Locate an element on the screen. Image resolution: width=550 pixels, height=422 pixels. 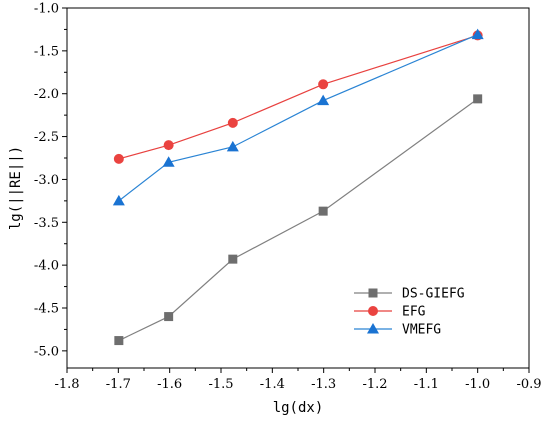
y-axis-ticks: -5.0 -4.5 -4.0 -3.5 -3.0 -2.5 -2.0 -1.5 -1.0 is located at coordinates (50, 180).